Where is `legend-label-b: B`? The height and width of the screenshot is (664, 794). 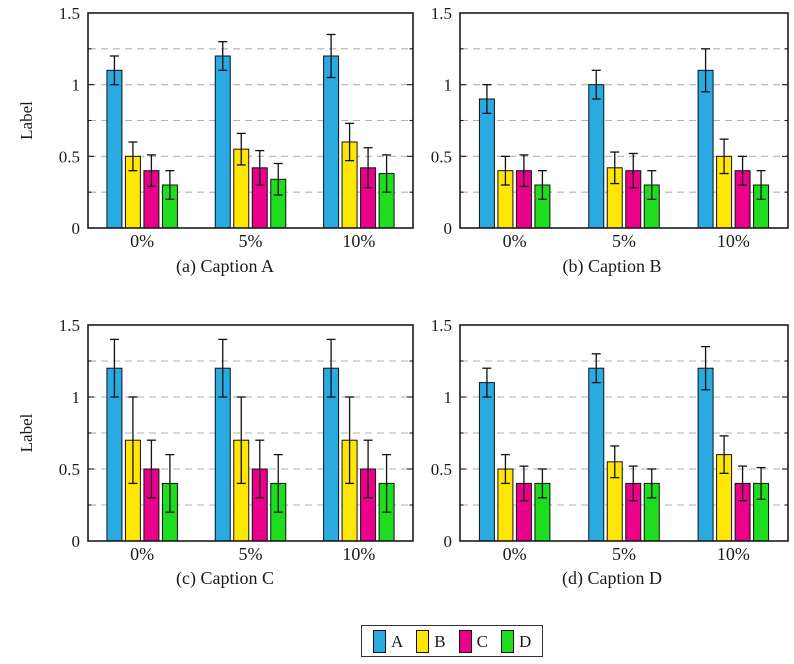
legend-label-b: B is located at coordinates (440, 641).